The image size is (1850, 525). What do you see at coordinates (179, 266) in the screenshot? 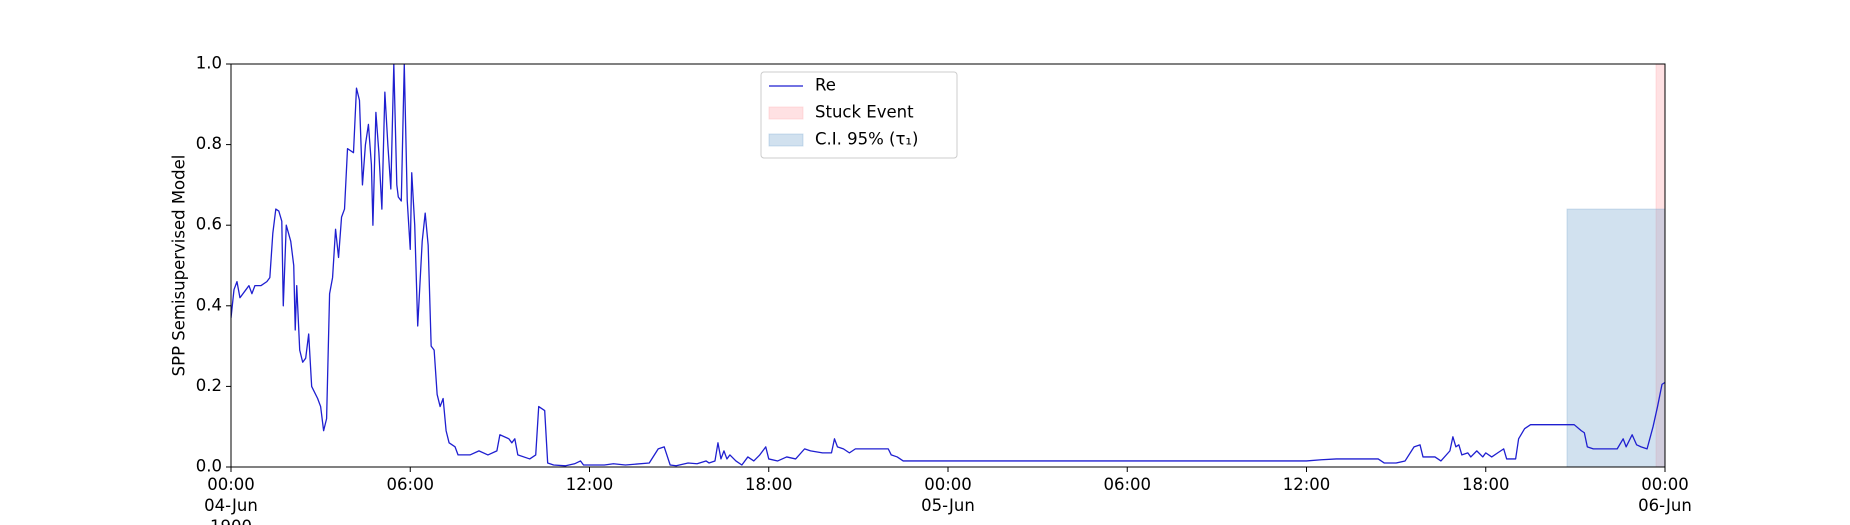
I see `y-axis-label: SPP Semisupervised Model` at bounding box center [179, 266].